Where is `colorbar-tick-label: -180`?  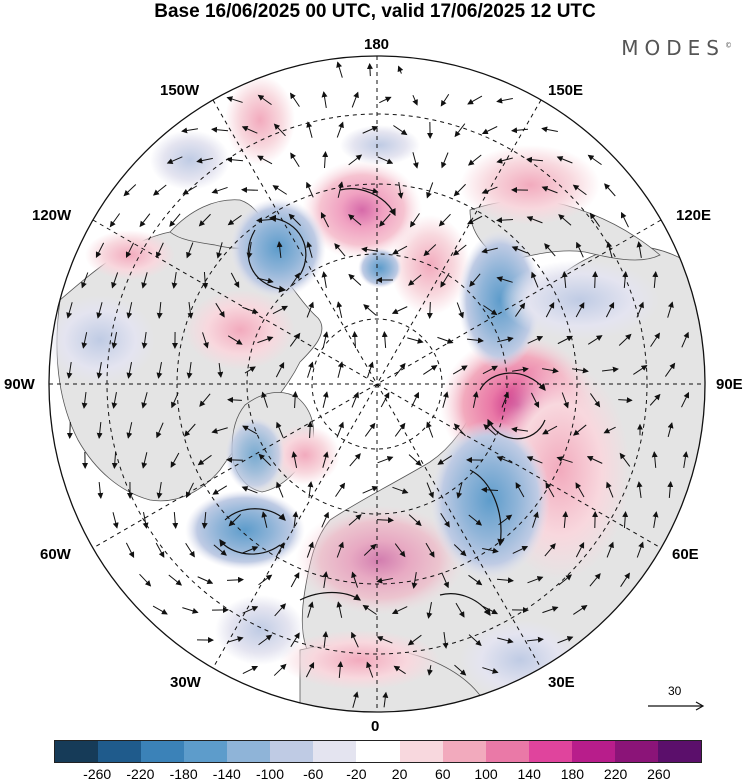 colorbar-tick-label: -180 is located at coordinates (183, 774).